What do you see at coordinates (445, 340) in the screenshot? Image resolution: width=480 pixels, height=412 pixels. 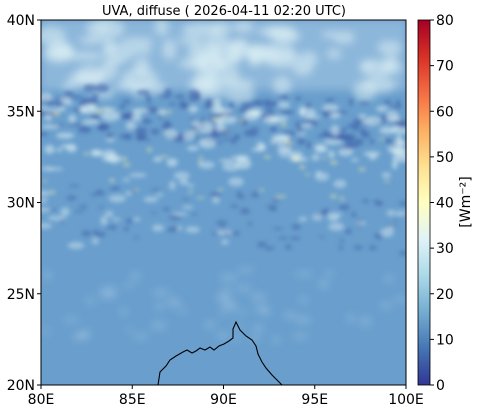 I see `colorbar-tick-label: 10` at bounding box center [445, 340].